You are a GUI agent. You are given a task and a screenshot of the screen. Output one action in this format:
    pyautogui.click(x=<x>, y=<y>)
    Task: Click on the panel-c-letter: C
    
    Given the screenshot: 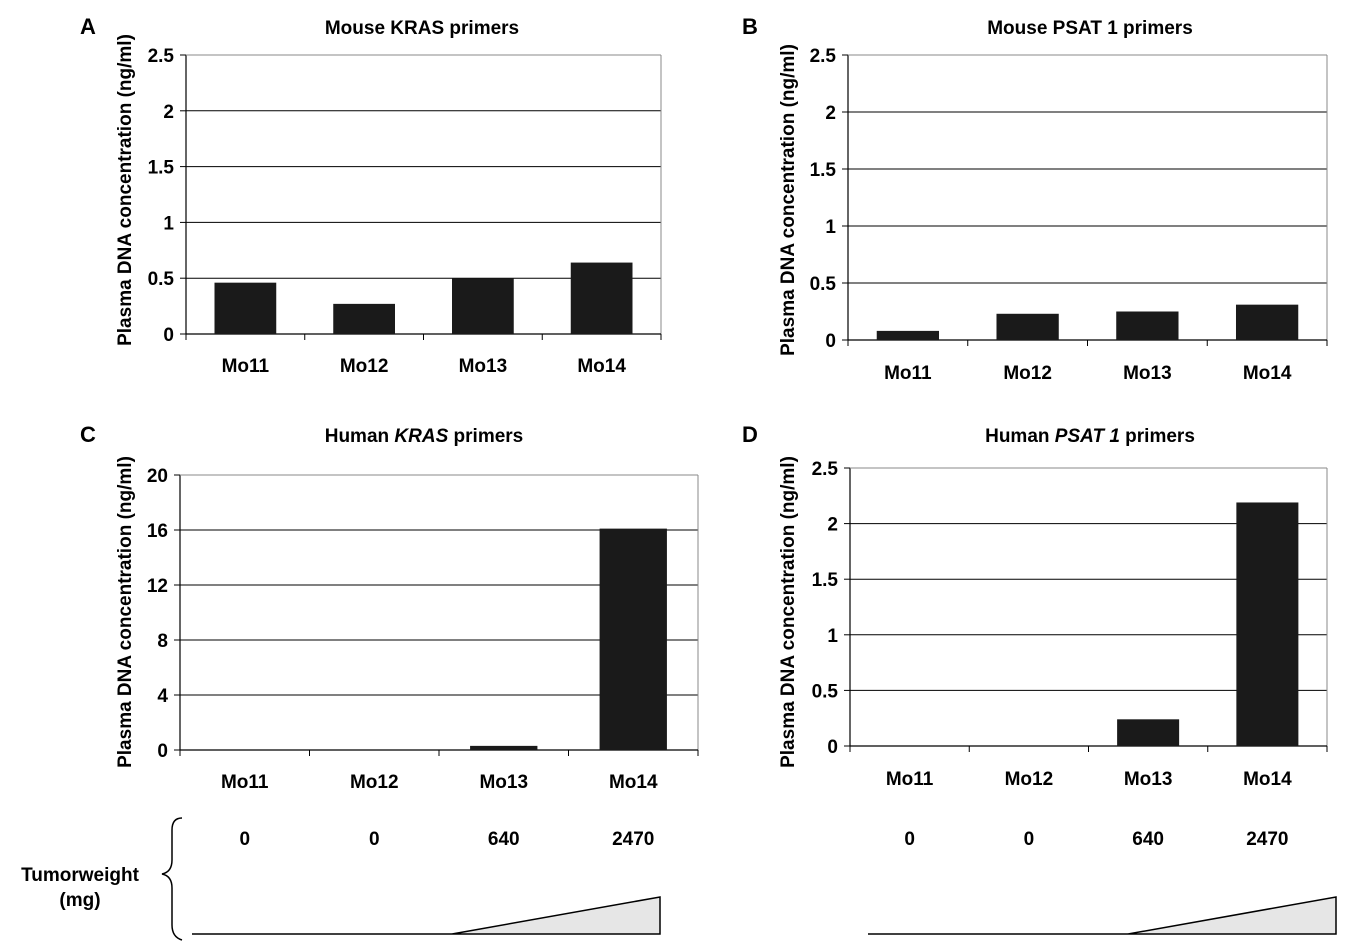 What is the action you would take?
    pyautogui.click(x=88, y=434)
    